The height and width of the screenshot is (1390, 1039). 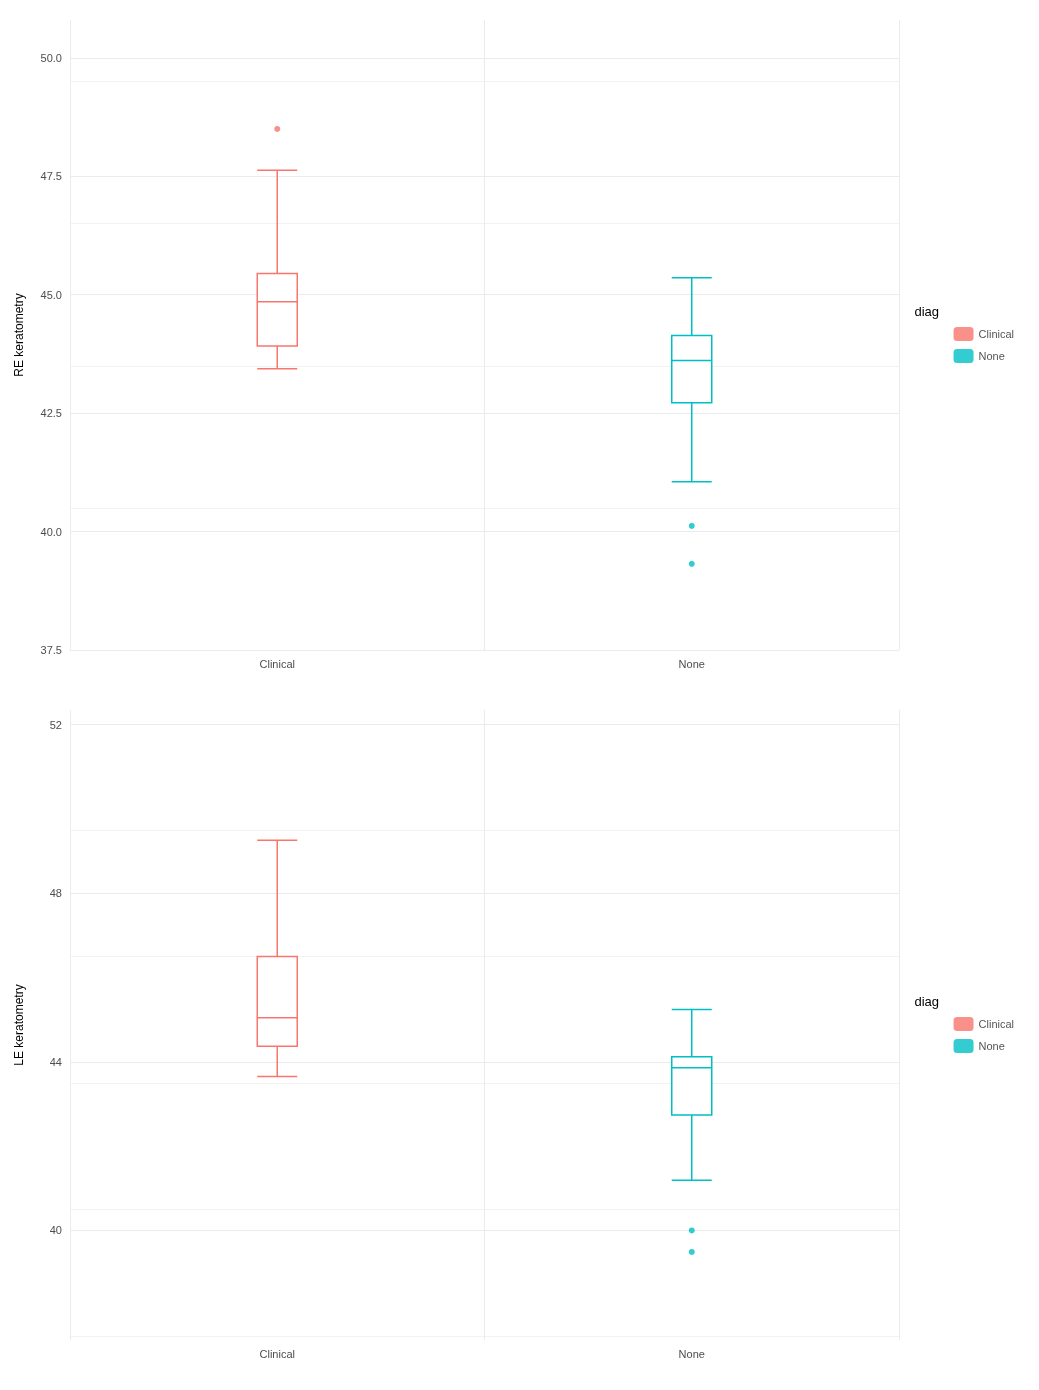 I want to click on y-axis-title: LE keratometry, so click(x=19, y=1025).